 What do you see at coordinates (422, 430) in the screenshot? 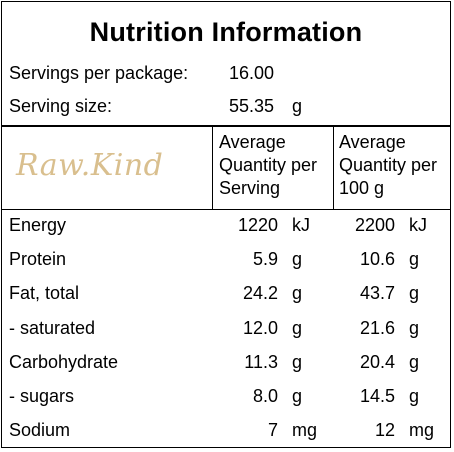
I see `nutrient-per100-unit: mg` at bounding box center [422, 430].